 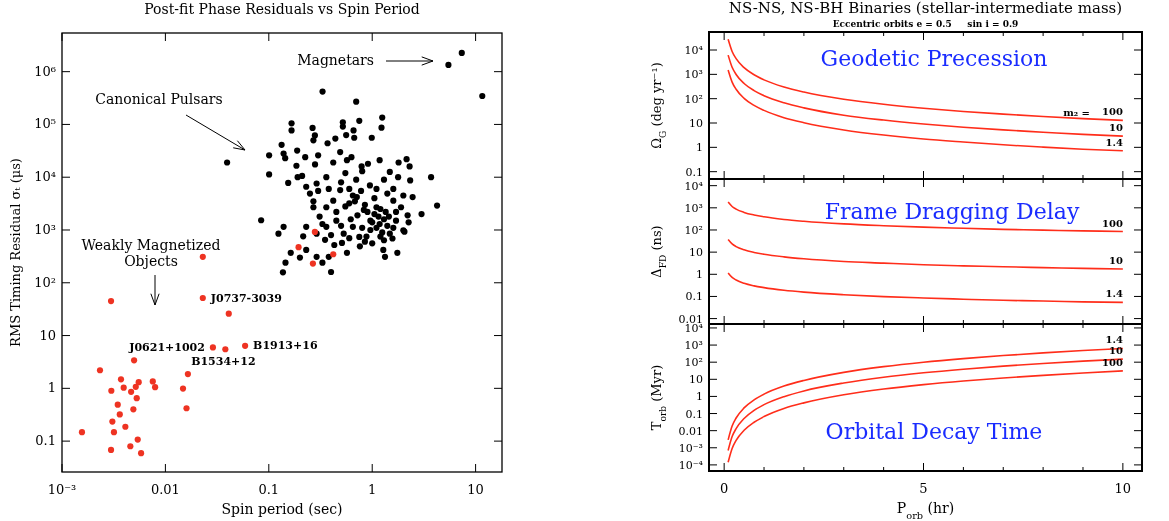 I want to click on x-axis-title: P$_{orb}$ (hr), so click(x=925, y=510).